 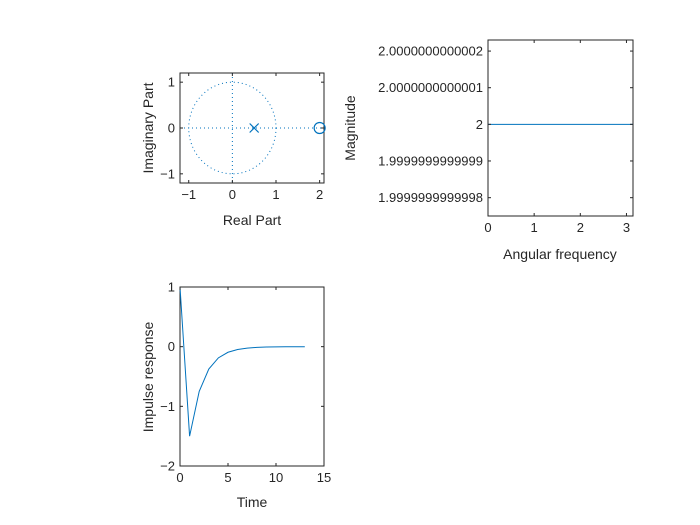 I want to click on x-tick-label: 15, so click(x=324, y=477).